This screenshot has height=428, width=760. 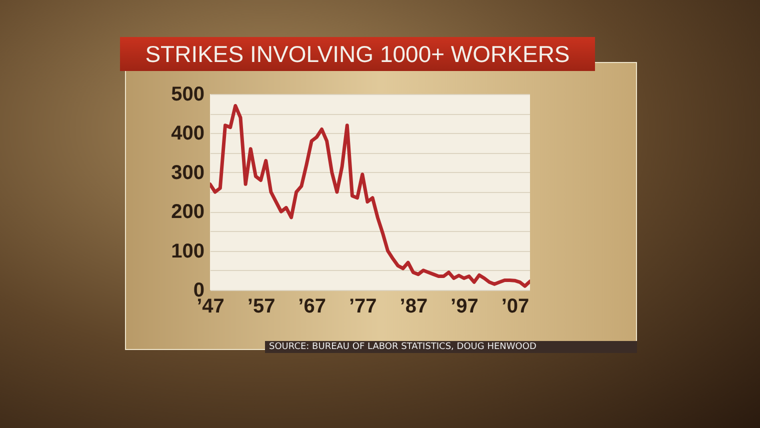 What do you see at coordinates (357, 54) in the screenshot?
I see `chart-title: STRIKES INVOLVING 1000+ WORKERS` at bounding box center [357, 54].